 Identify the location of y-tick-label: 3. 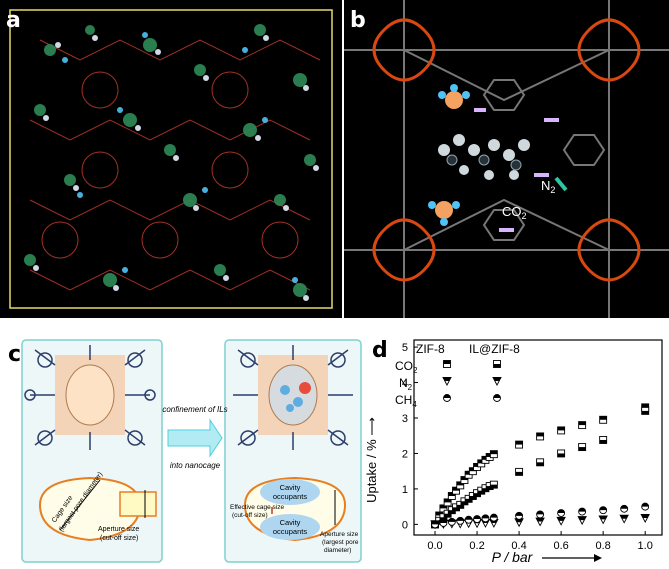
(405, 419).